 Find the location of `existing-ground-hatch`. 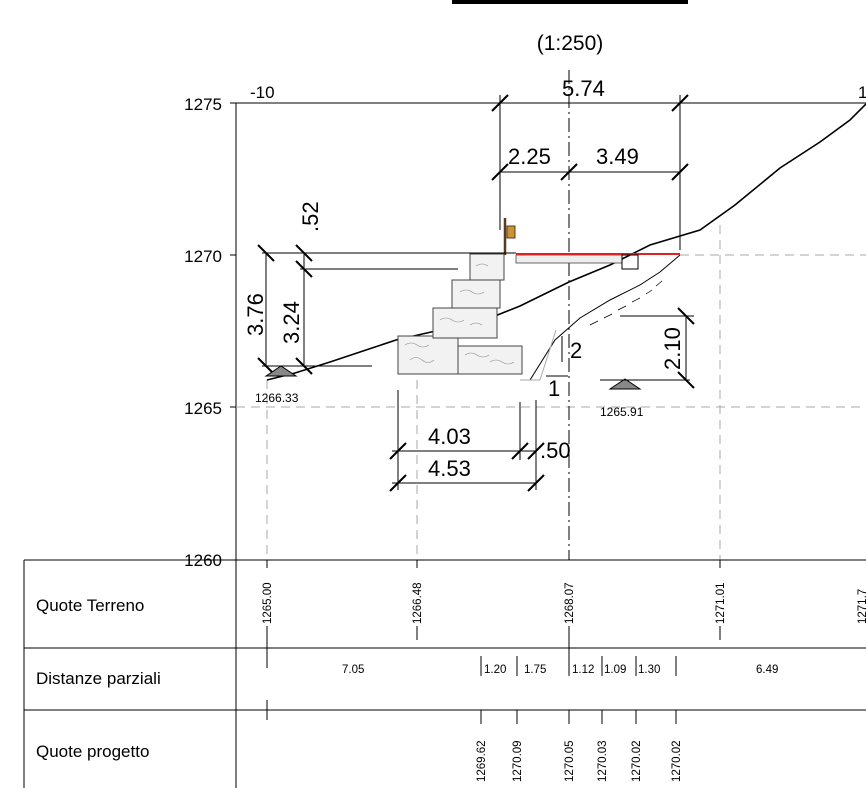

existing-ground-hatch is located at coordinates (626, 303).